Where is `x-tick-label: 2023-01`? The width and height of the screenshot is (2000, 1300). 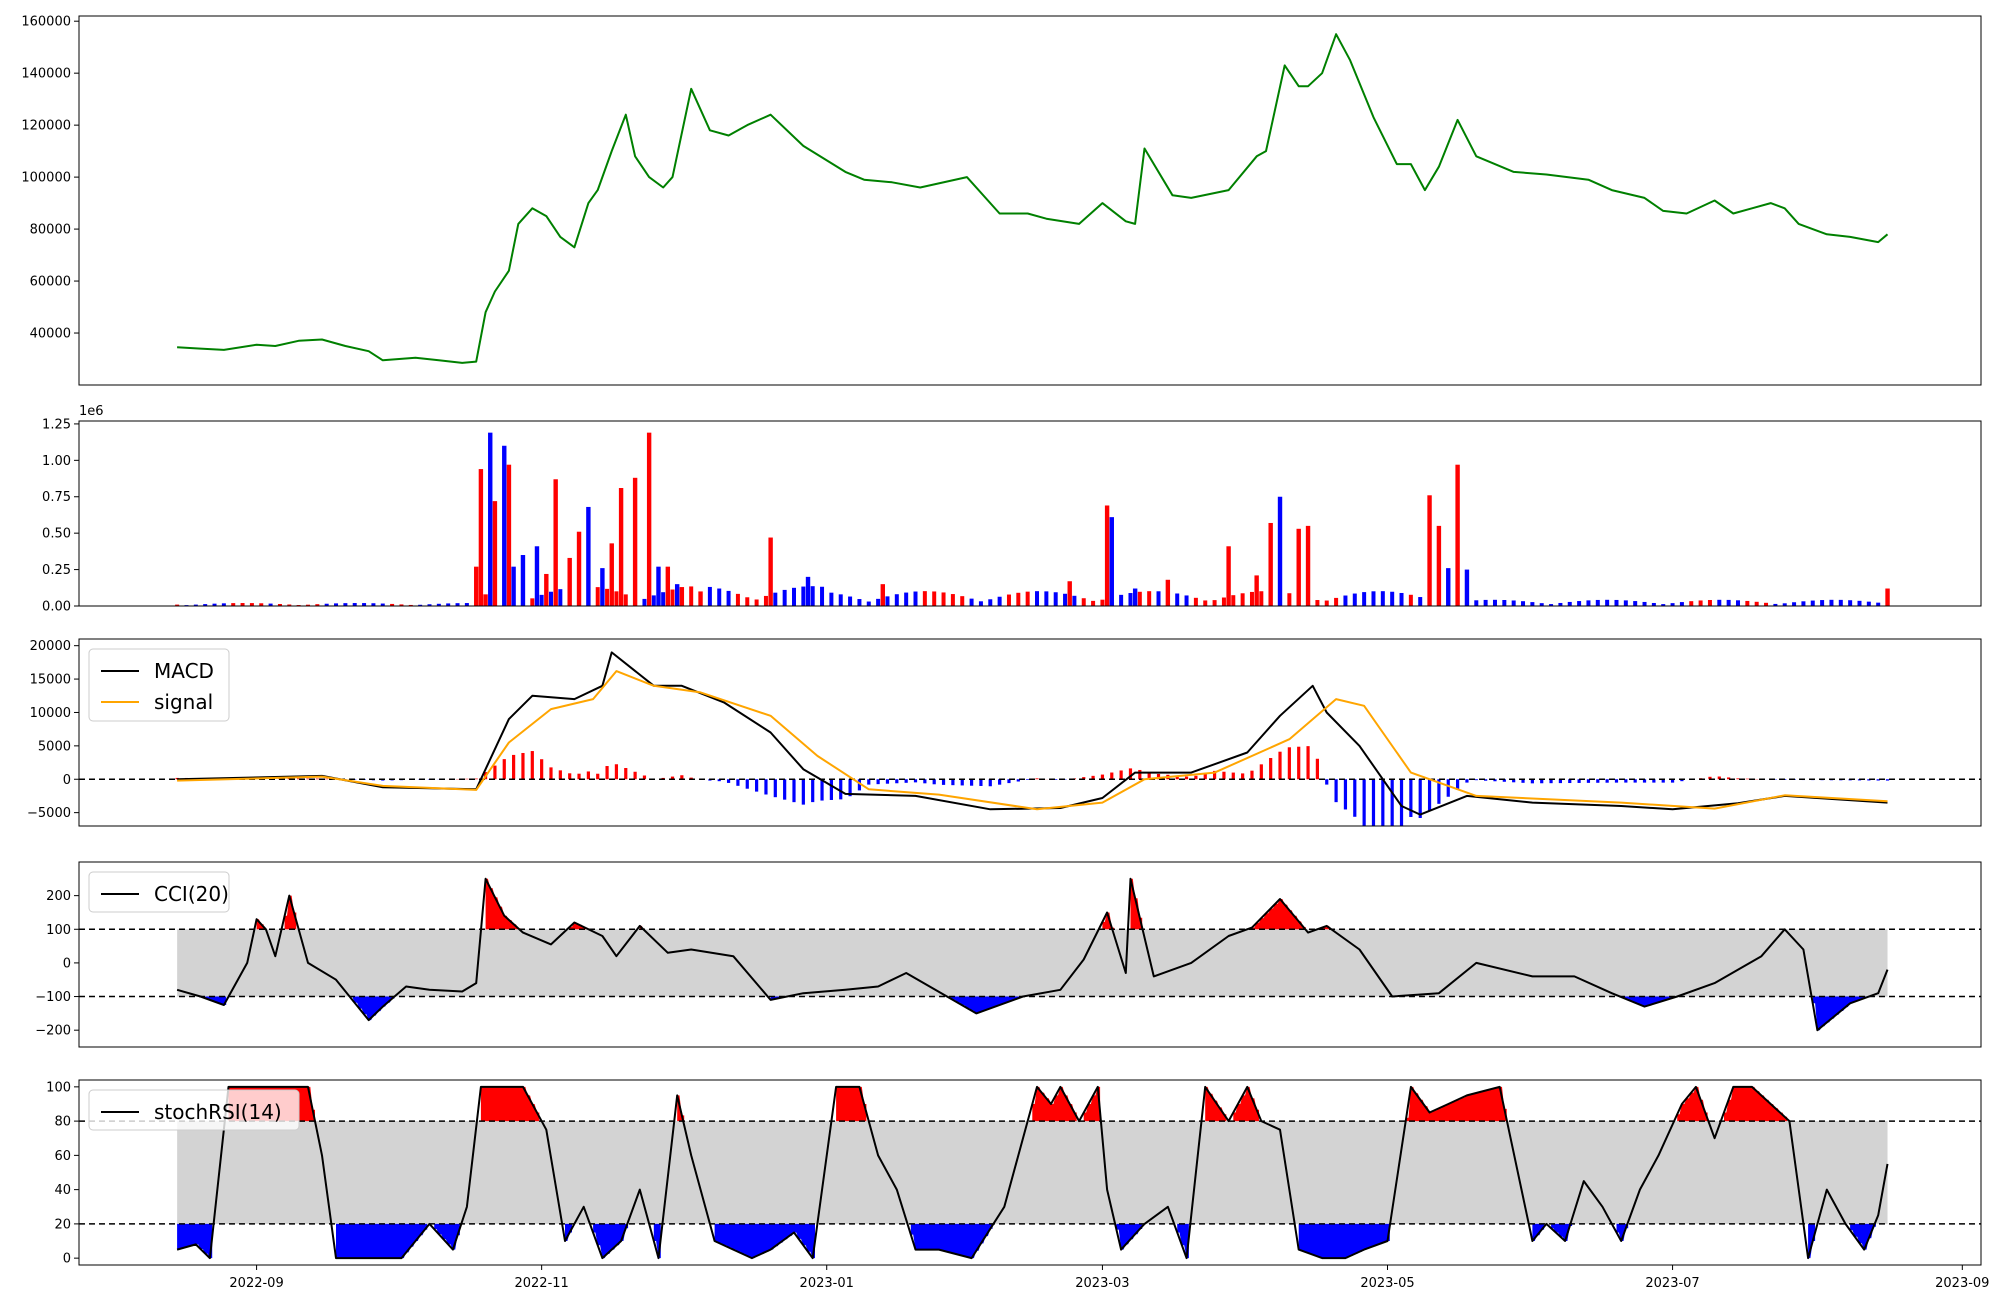 x-tick-label: 2023-01 is located at coordinates (827, 1283).